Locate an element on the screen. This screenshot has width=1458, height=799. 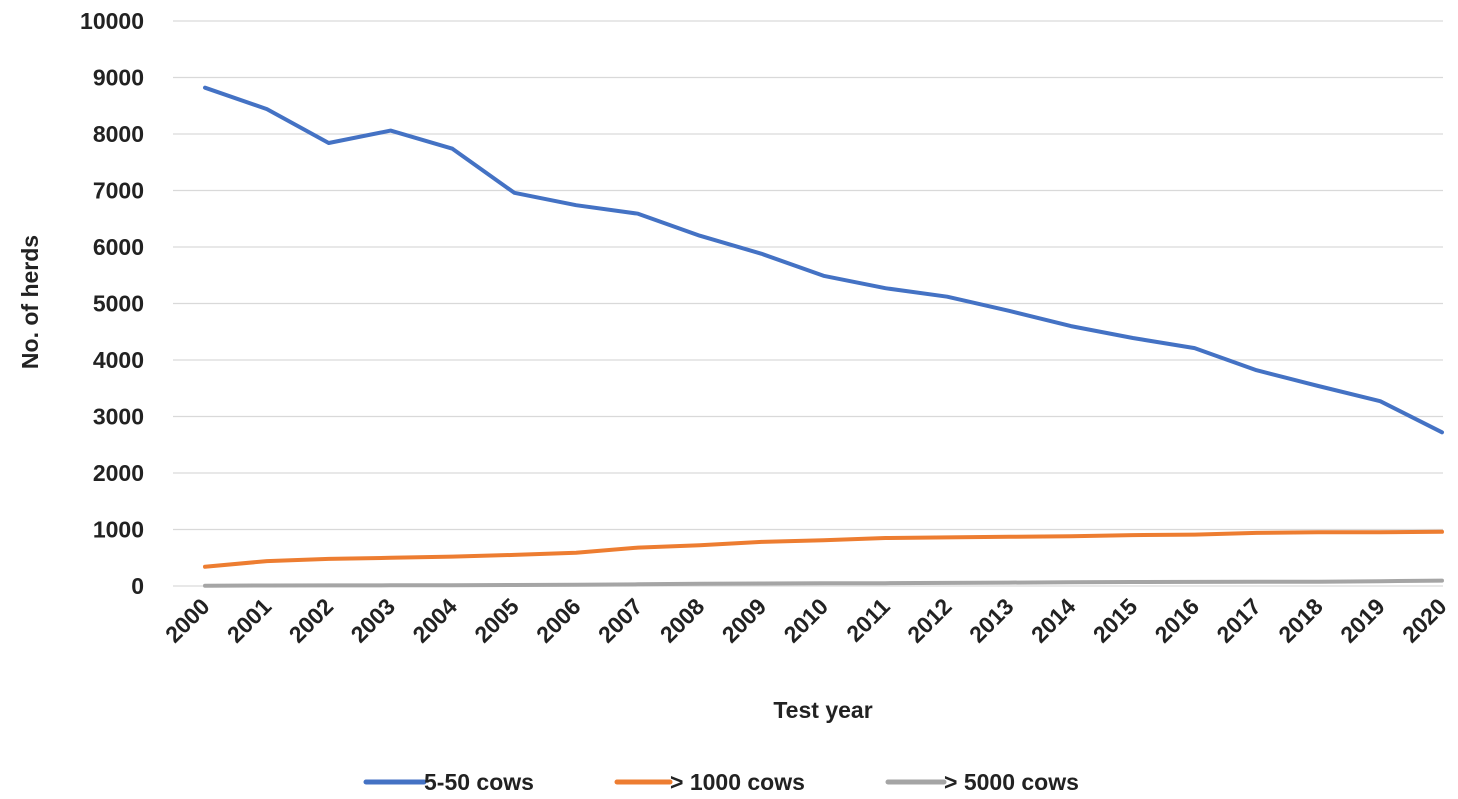
x-tick-label: 2009 is located at coordinates (744, 620).